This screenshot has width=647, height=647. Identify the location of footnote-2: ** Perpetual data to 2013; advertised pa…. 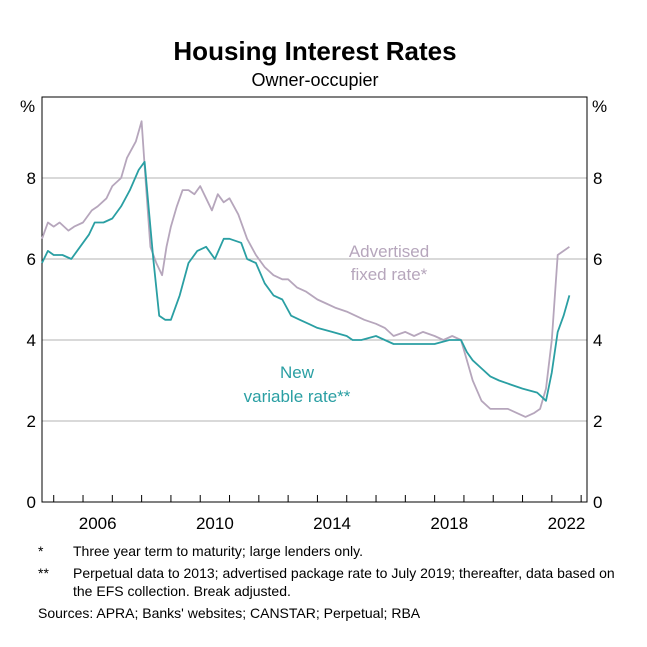
(333, 582).